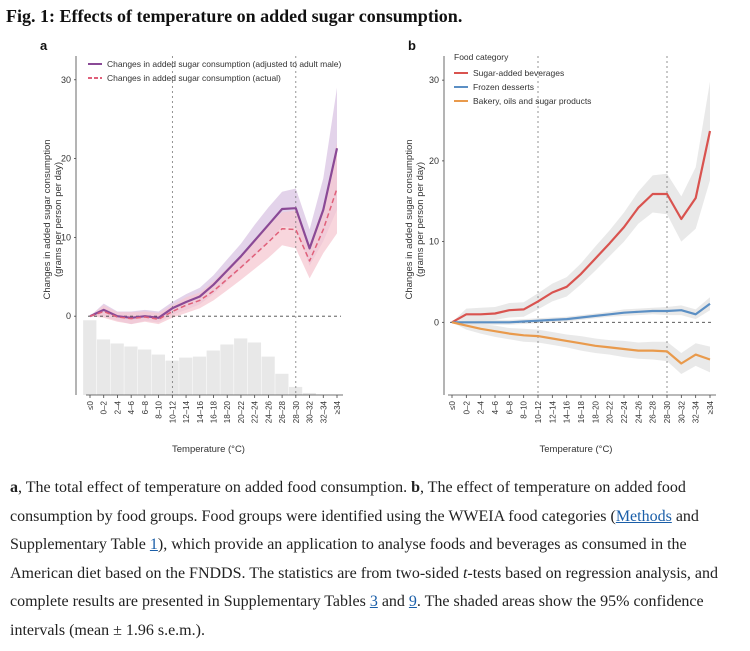  Describe the element at coordinates (14, 487) in the screenshot. I see `caption-panel-a-label: a` at that location.